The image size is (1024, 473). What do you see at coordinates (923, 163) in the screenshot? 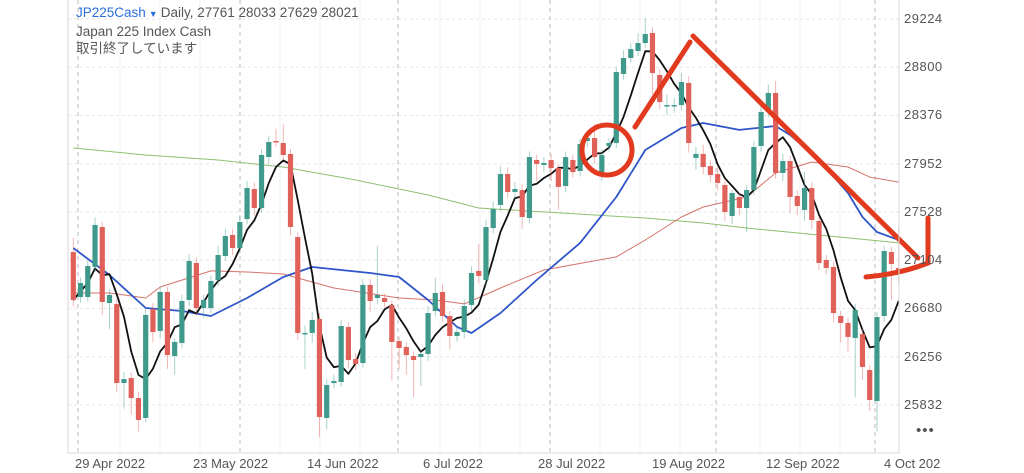
I see `price-tick-label: 27952` at bounding box center [923, 163].